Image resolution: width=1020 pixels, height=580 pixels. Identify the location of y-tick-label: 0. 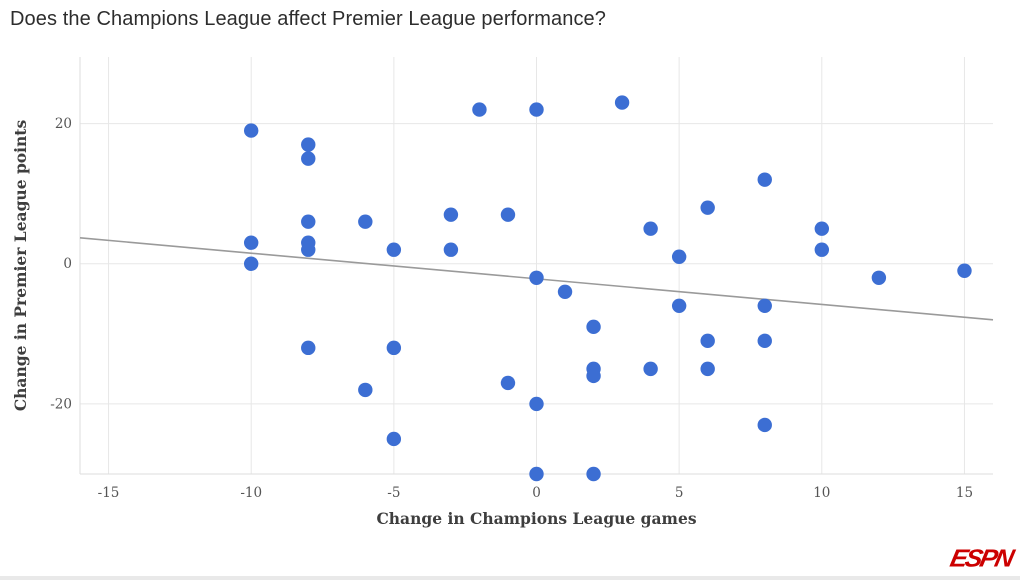
(67, 264).